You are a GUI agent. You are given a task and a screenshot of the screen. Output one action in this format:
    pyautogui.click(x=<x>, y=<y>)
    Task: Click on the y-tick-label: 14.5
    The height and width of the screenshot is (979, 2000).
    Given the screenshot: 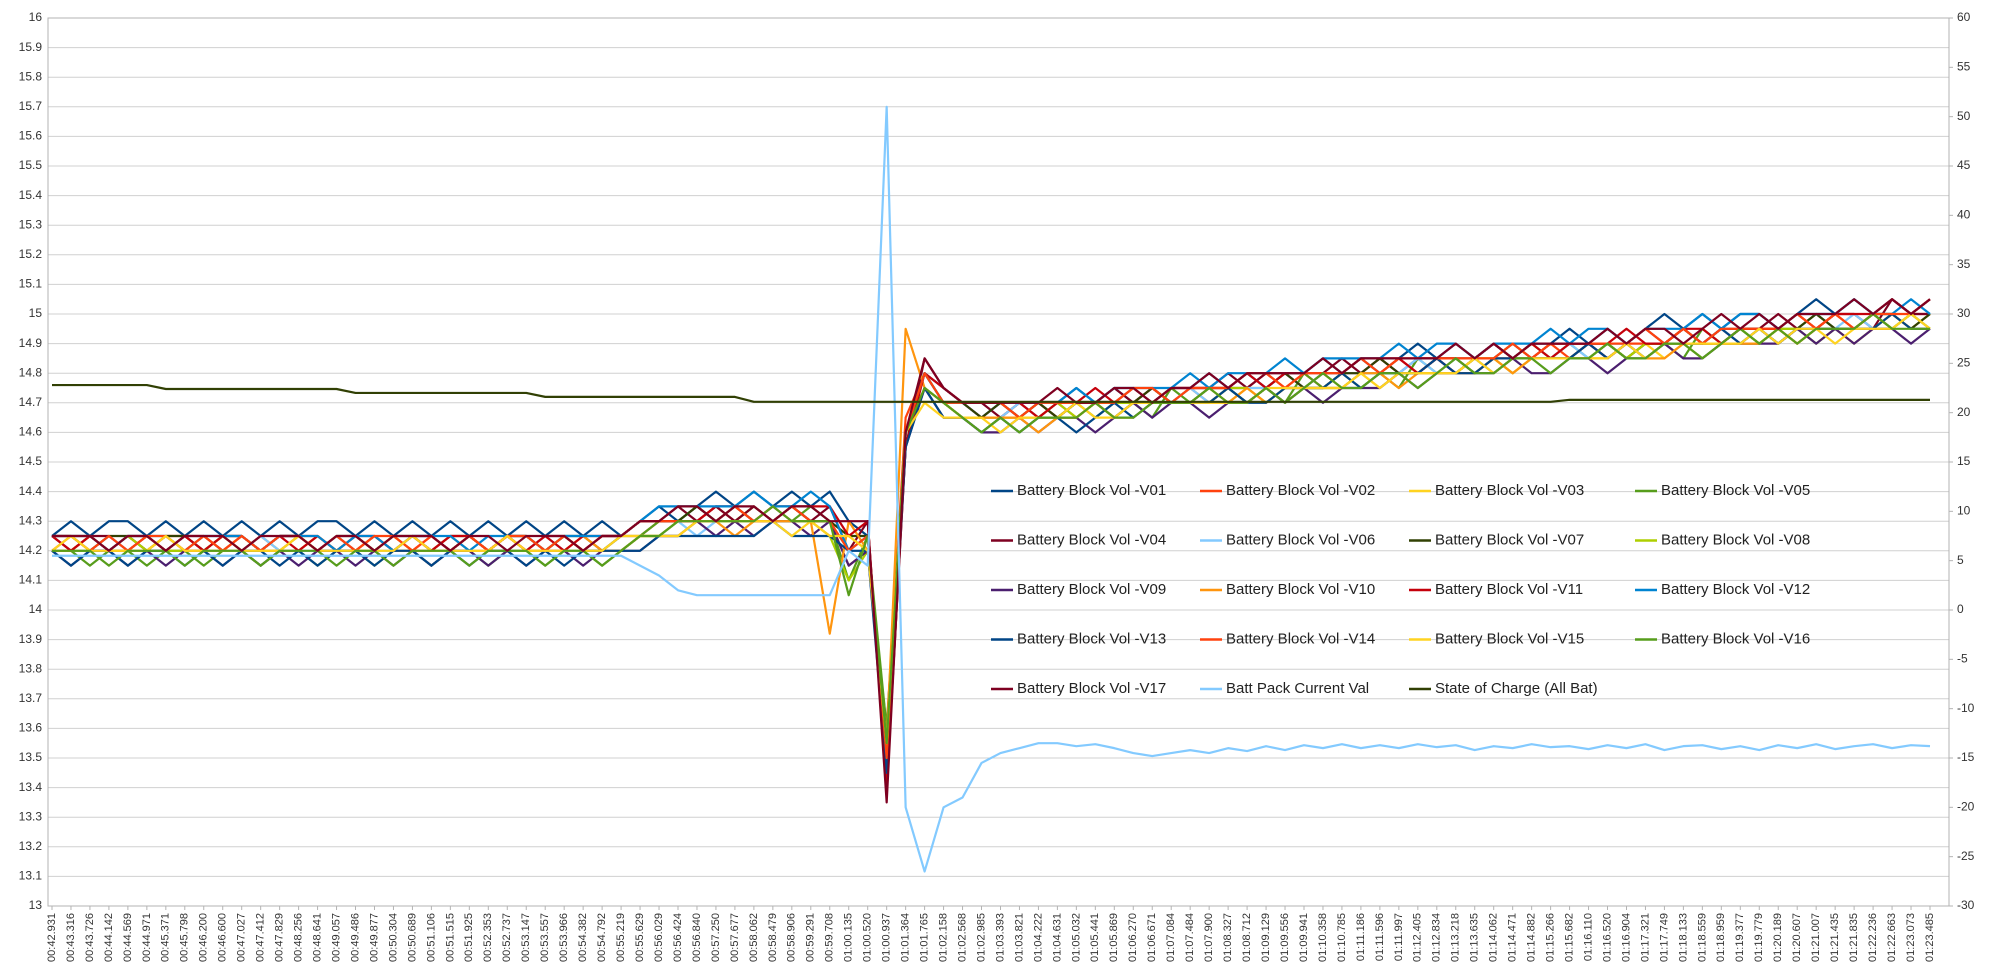 What is the action you would take?
    pyautogui.click(x=31, y=461)
    